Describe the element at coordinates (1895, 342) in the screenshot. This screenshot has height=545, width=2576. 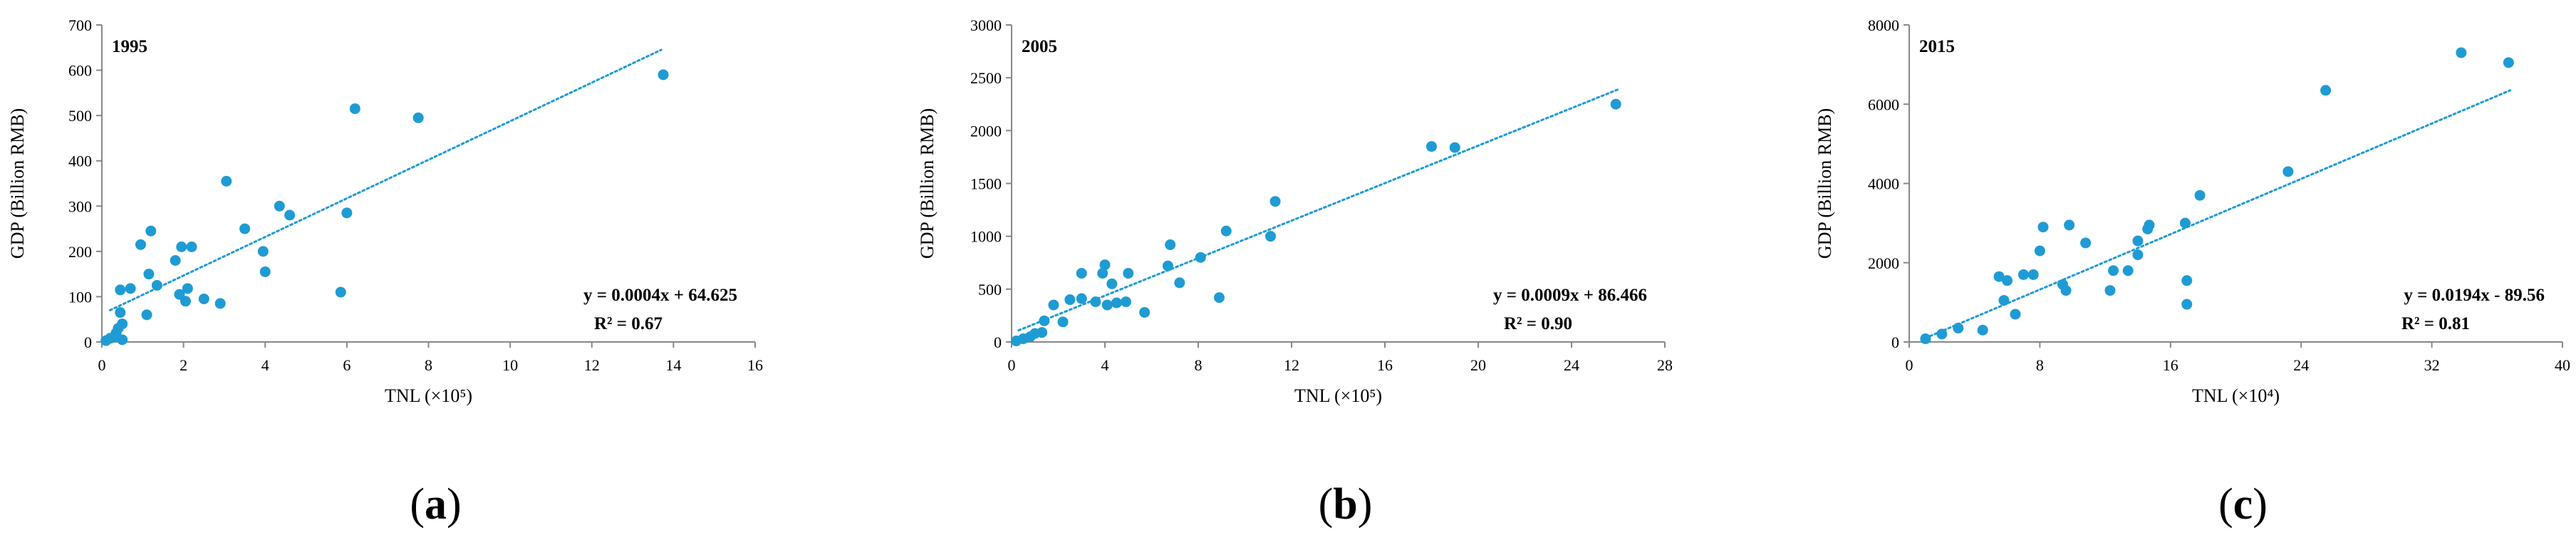
I see `y-tick-label-c: 0` at that location.